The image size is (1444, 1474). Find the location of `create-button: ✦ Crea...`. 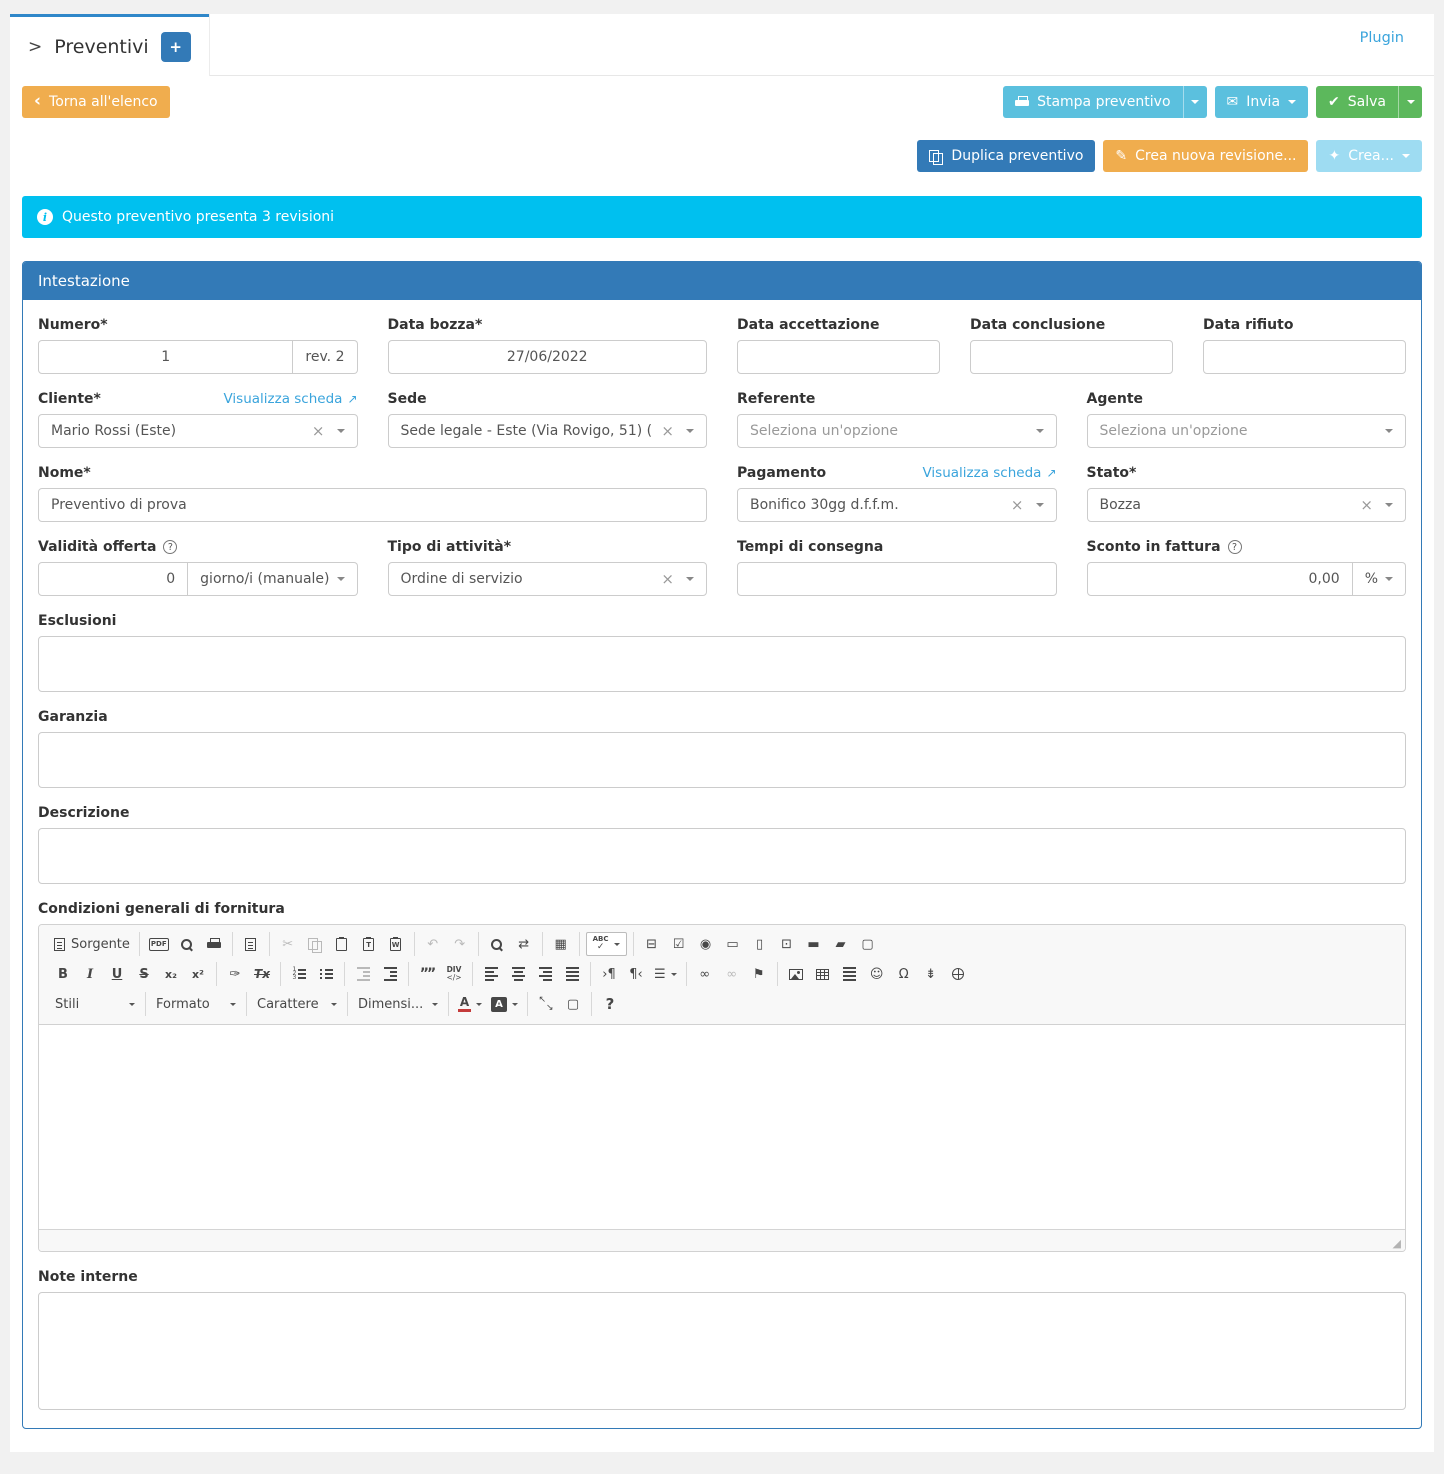

create-button: ✦ Crea... is located at coordinates (1369, 156).